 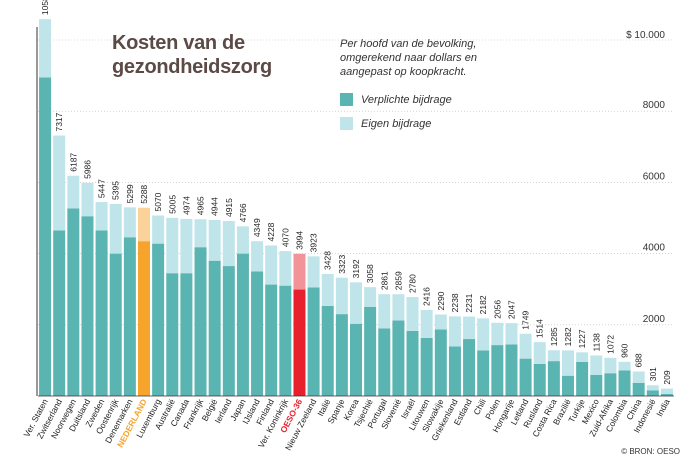 What do you see at coordinates (654, 105) in the screenshot?
I see `y-tick-label-8000: 8000` at bounding box center [654, 105].